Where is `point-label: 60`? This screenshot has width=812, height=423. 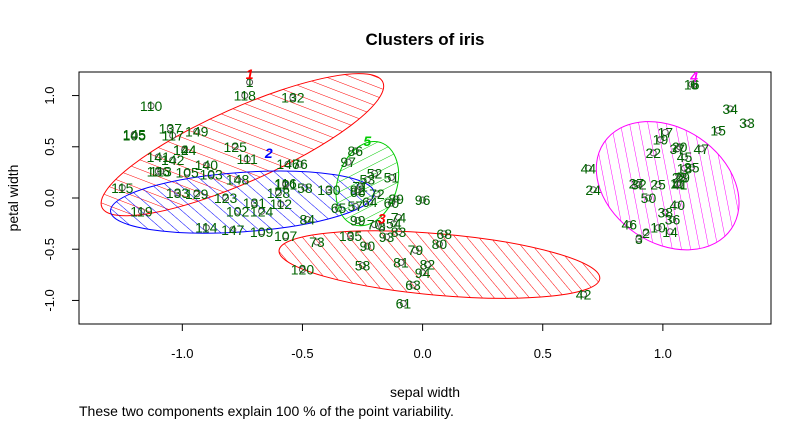
point-label: 60 is located at coordinates (392, 203).